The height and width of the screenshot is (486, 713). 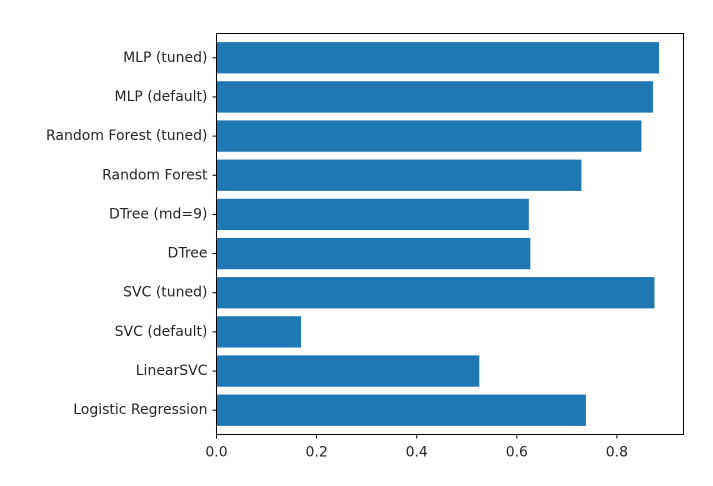 What do you see at coordinates (140, 410) in the screenshot?
I see `y-tick-label: Logistic Regression` at bounding box center [140, 410].